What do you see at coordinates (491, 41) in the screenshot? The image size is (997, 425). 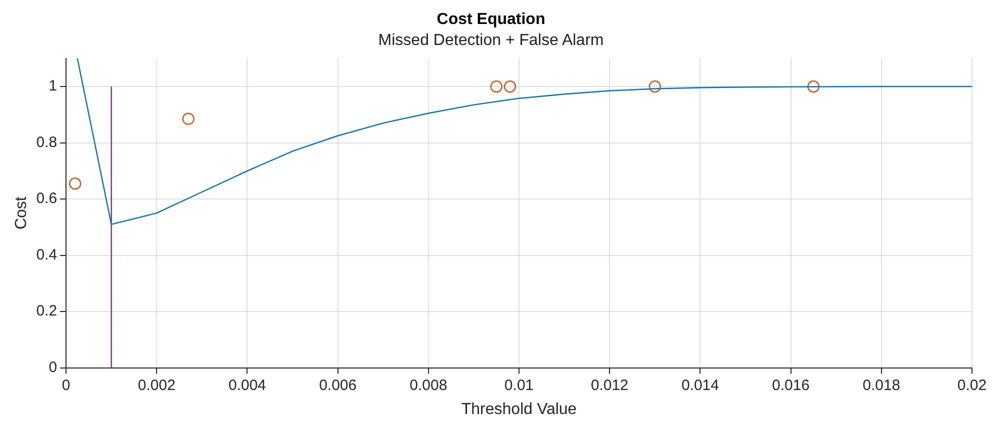 I see `chart-subtitle: Missed Detection + False Alarm` at bounding box center [491, 41].